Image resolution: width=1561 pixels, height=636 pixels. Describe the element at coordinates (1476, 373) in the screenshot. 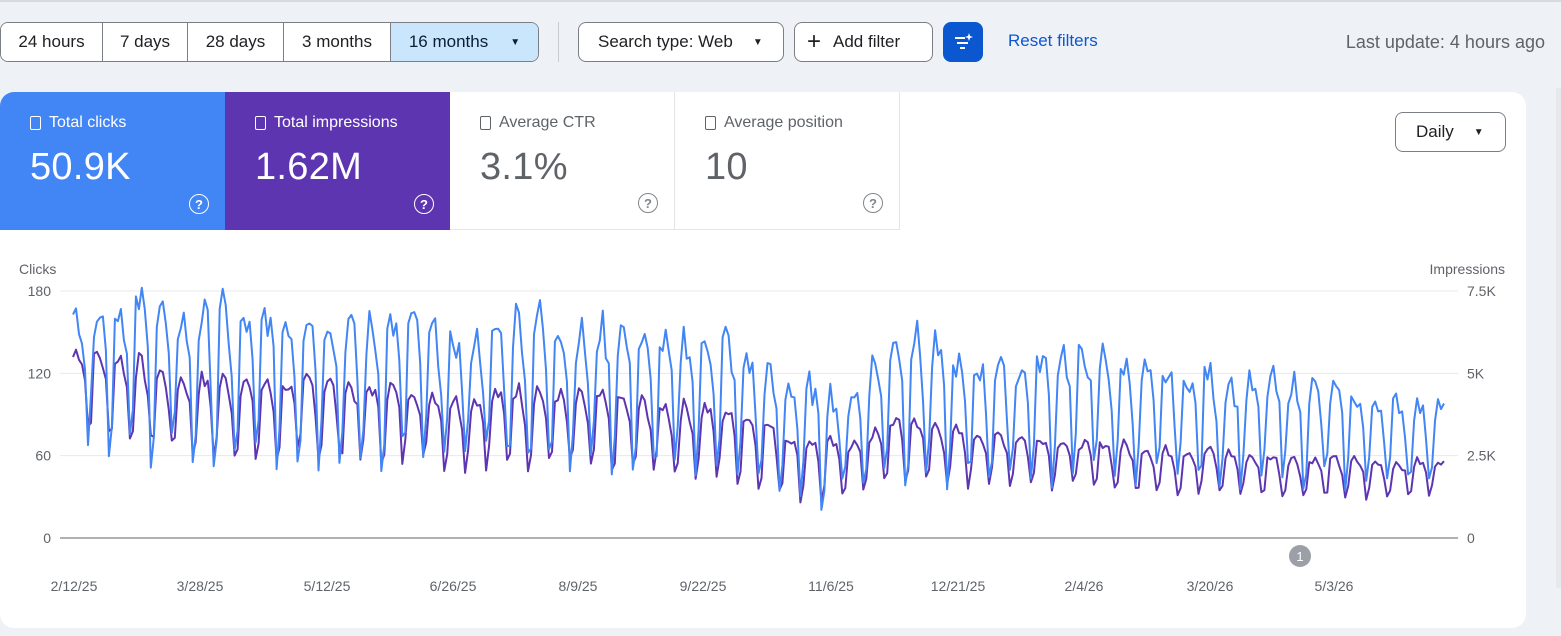

I see `right-tick-label: 5K` at that location.